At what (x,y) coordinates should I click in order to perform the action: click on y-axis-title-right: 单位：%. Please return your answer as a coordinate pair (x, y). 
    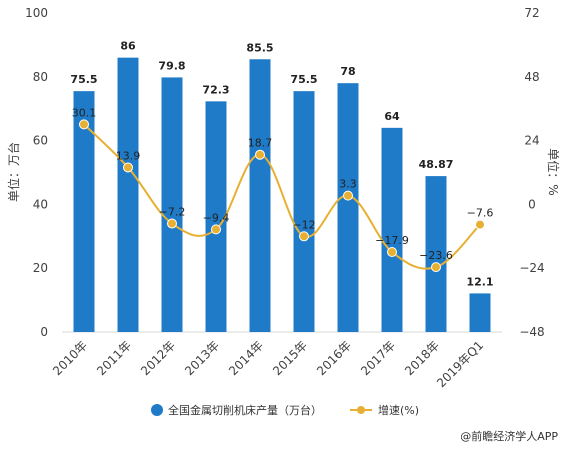
    Looking at the image, I should click on (553, 171).